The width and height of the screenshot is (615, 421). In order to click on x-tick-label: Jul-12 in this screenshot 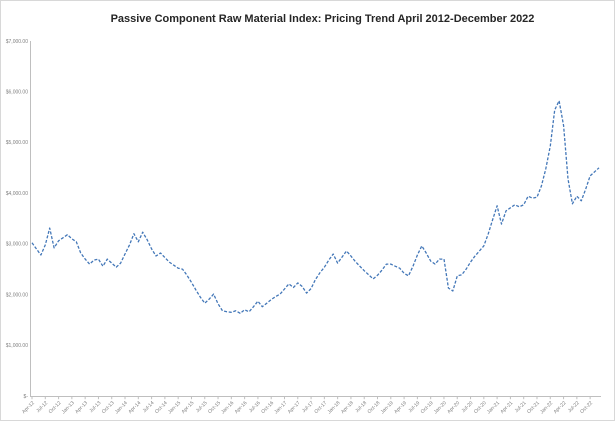, I will do `click(42, 407)`.